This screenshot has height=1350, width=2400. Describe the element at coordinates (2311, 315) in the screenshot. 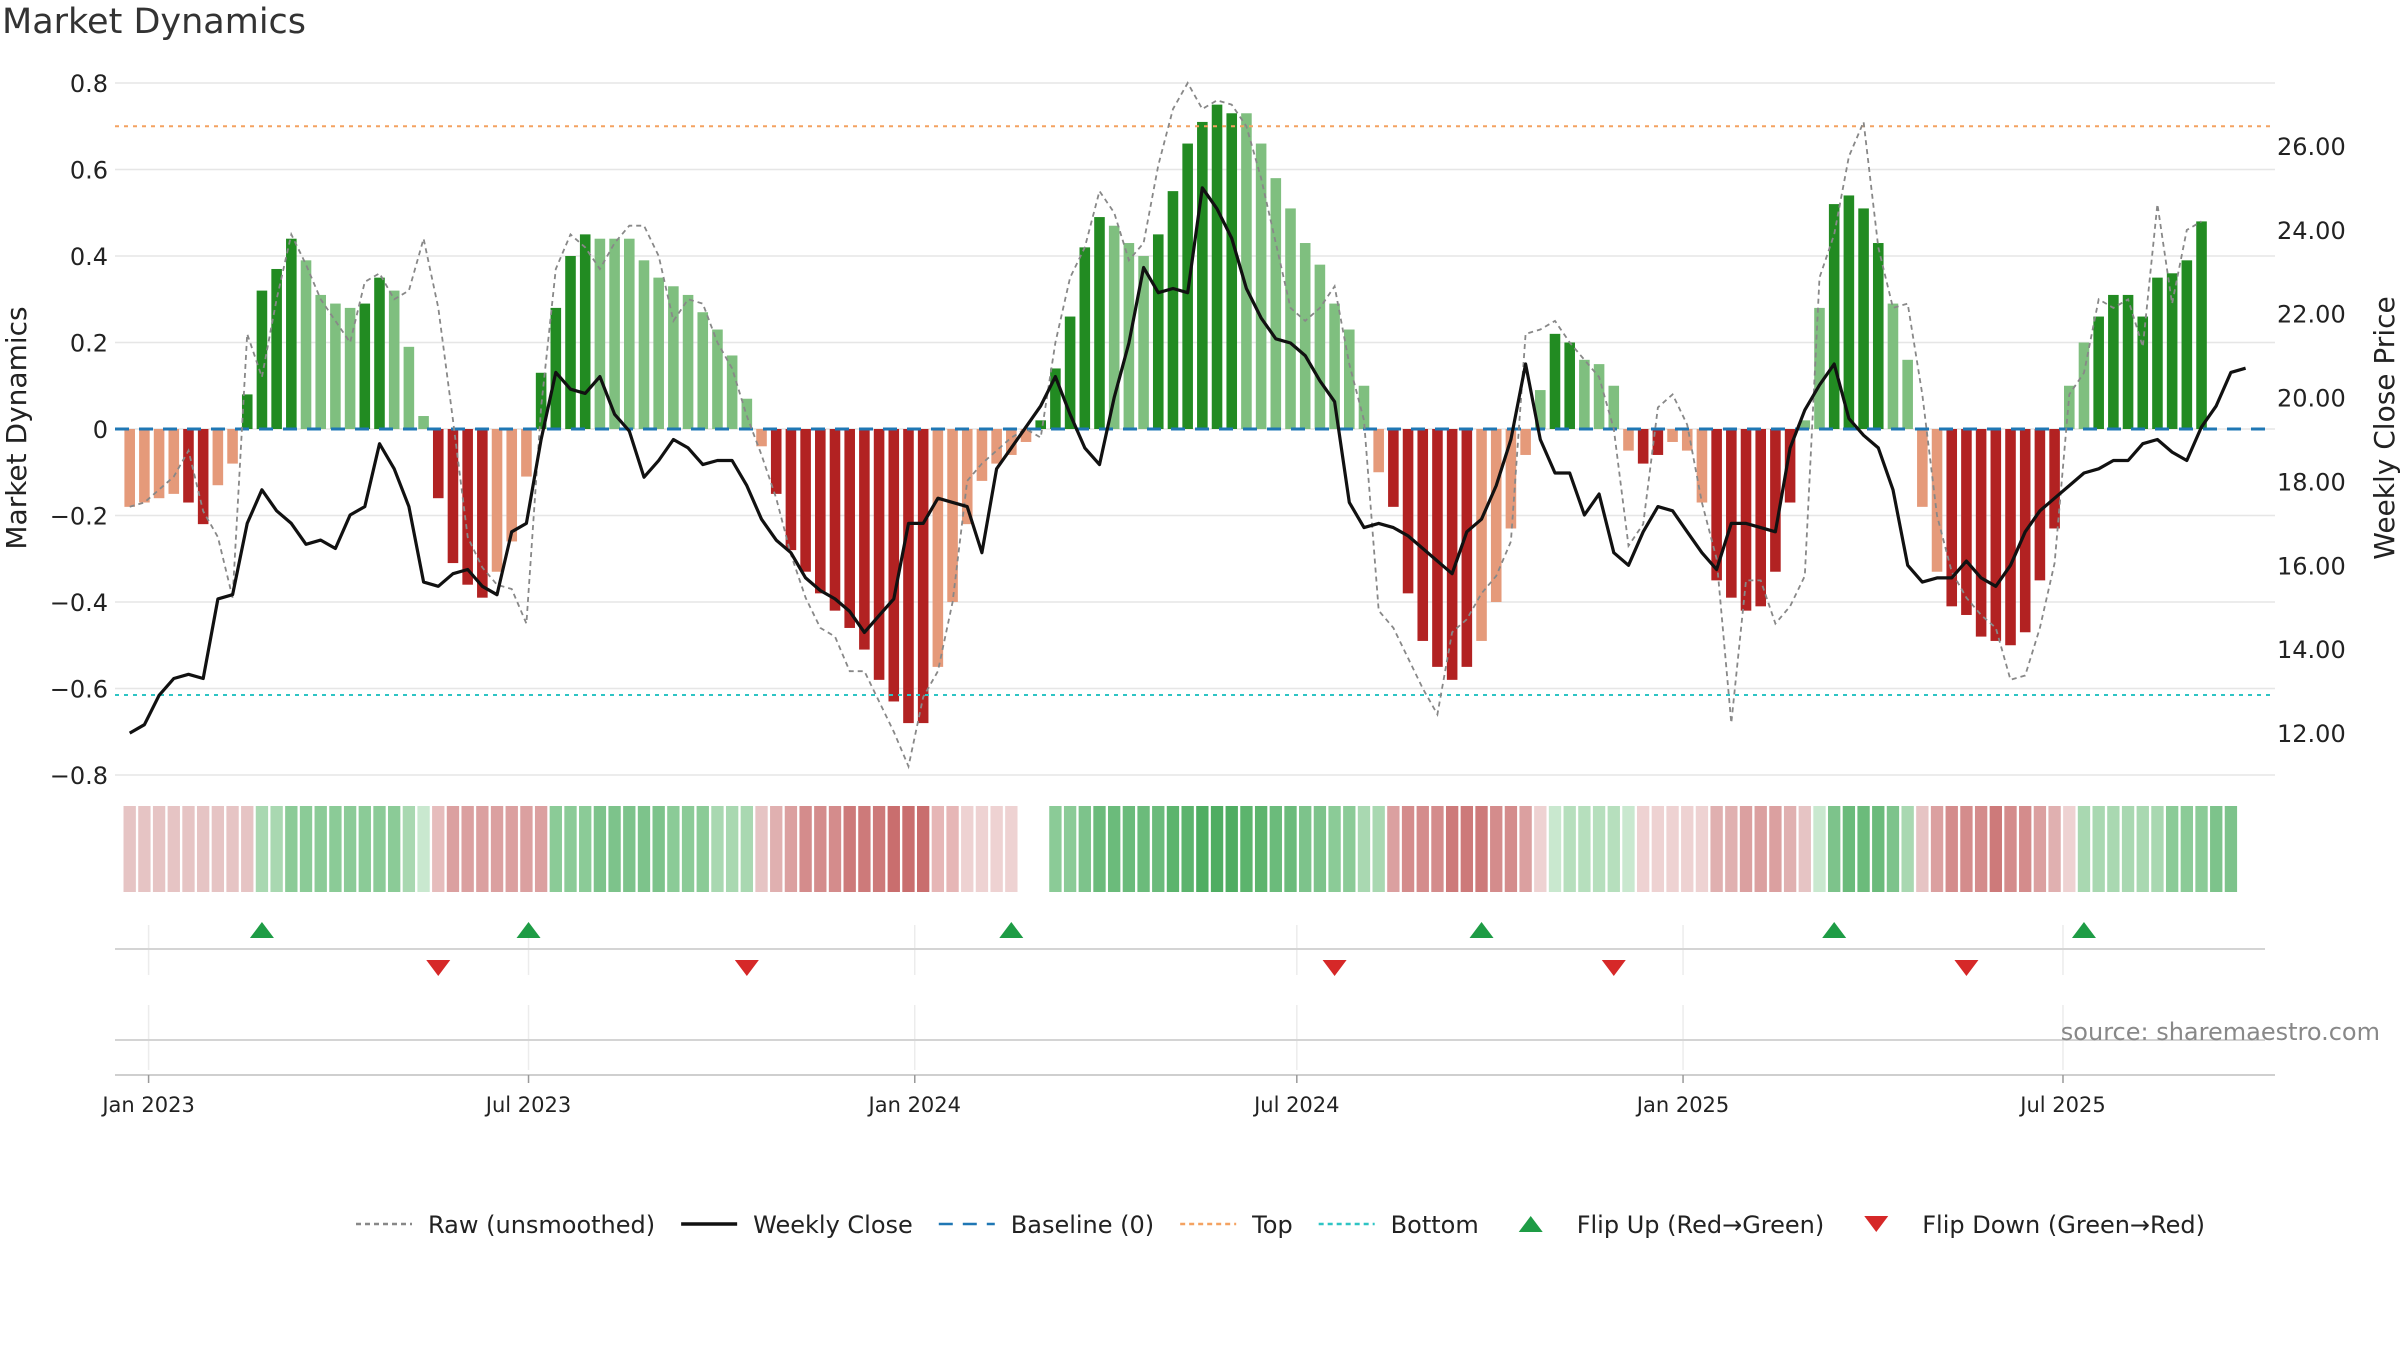

I see `right-tick-label: 22.00` at that location.